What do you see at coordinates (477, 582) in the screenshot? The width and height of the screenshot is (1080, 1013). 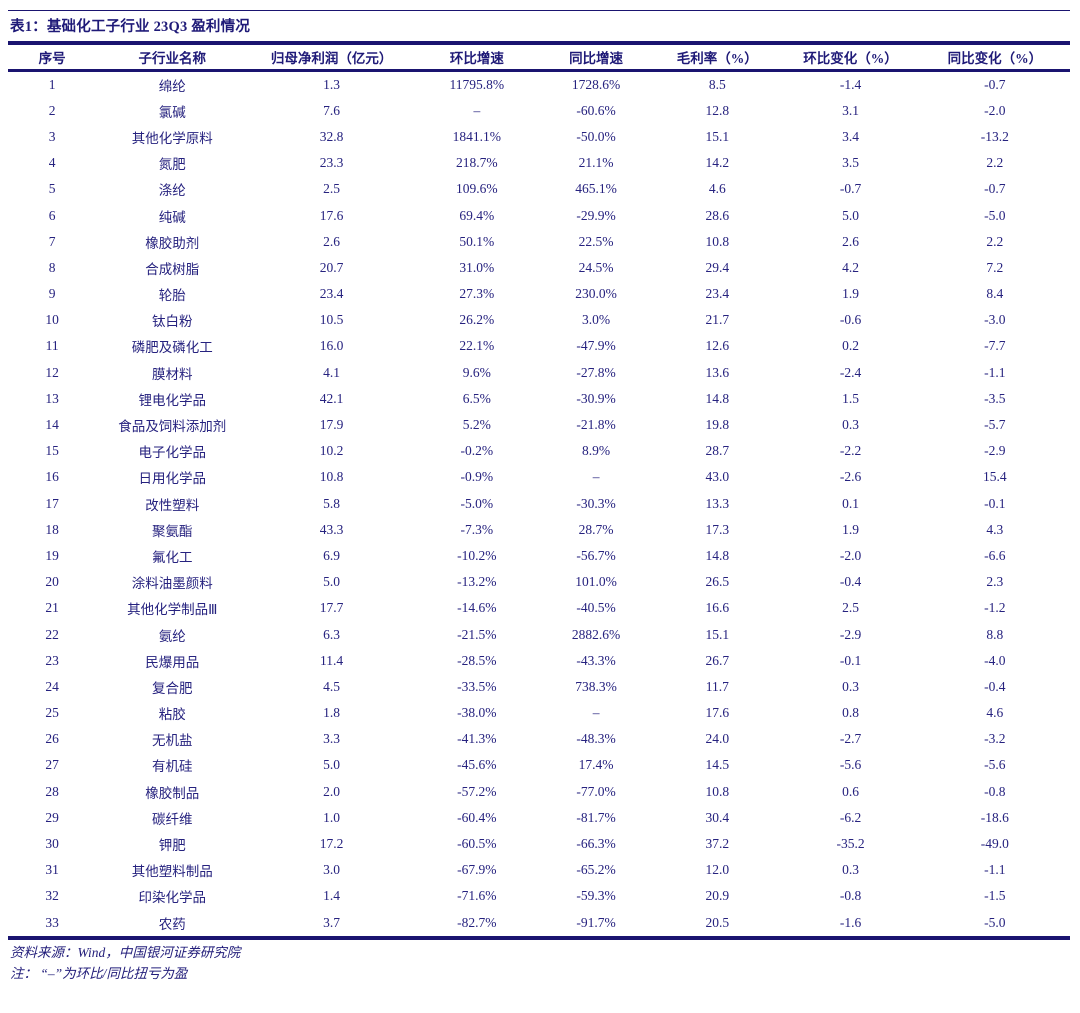 I see `cell: -13.2%` at bounding box center [477, 582].